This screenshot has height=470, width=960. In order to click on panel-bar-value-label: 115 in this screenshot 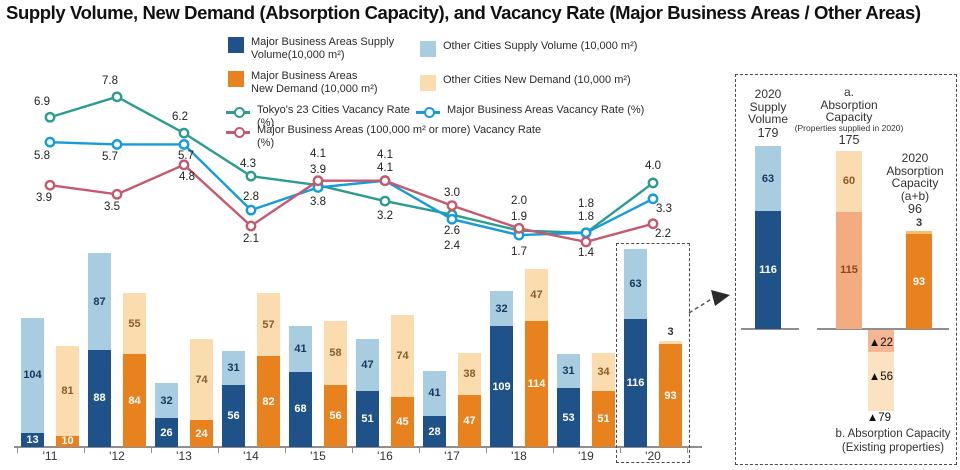, I will do `click(849, 270)`.